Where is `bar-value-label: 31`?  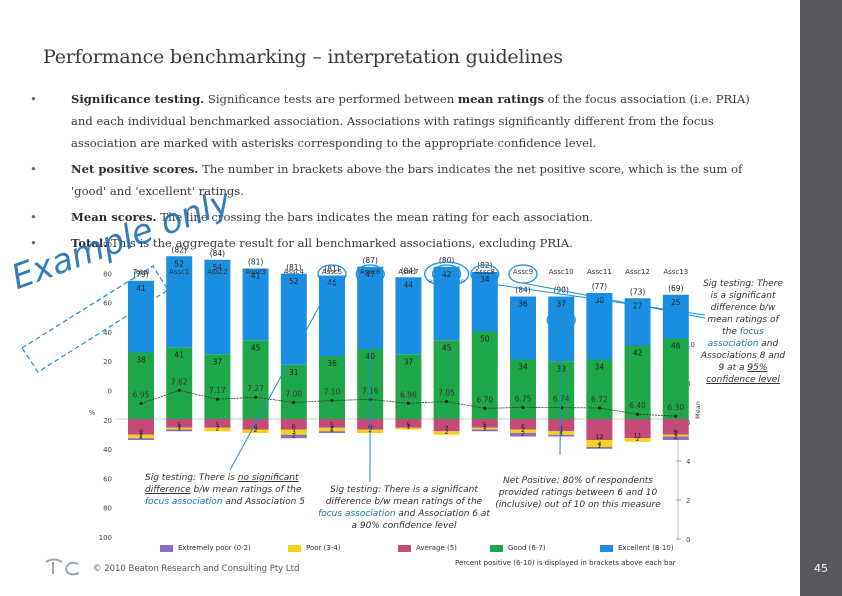 bar-value-label: 31 is located at coordinates (294, 372).